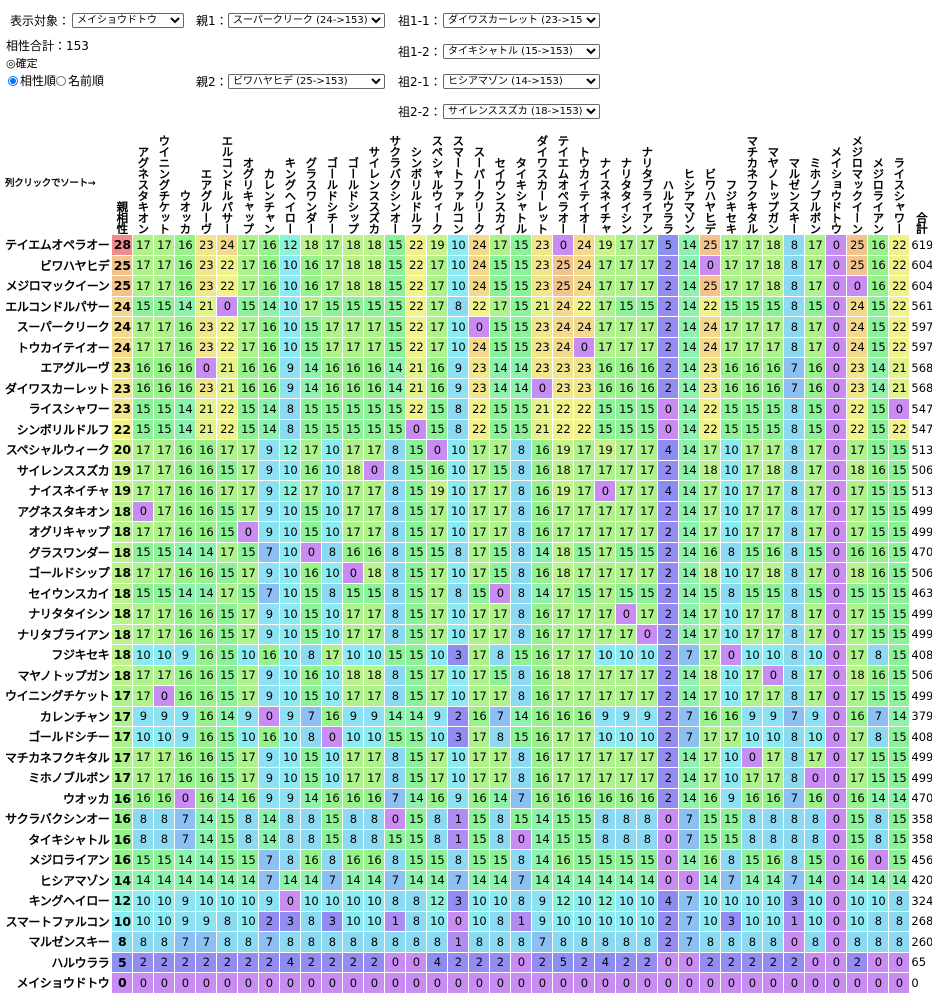 The width and height of the screenshot is (932, 1008). Describe the element at coordinates (836, 181) in the screenshot. I see `column-header: メイショウドトウ` at that location.